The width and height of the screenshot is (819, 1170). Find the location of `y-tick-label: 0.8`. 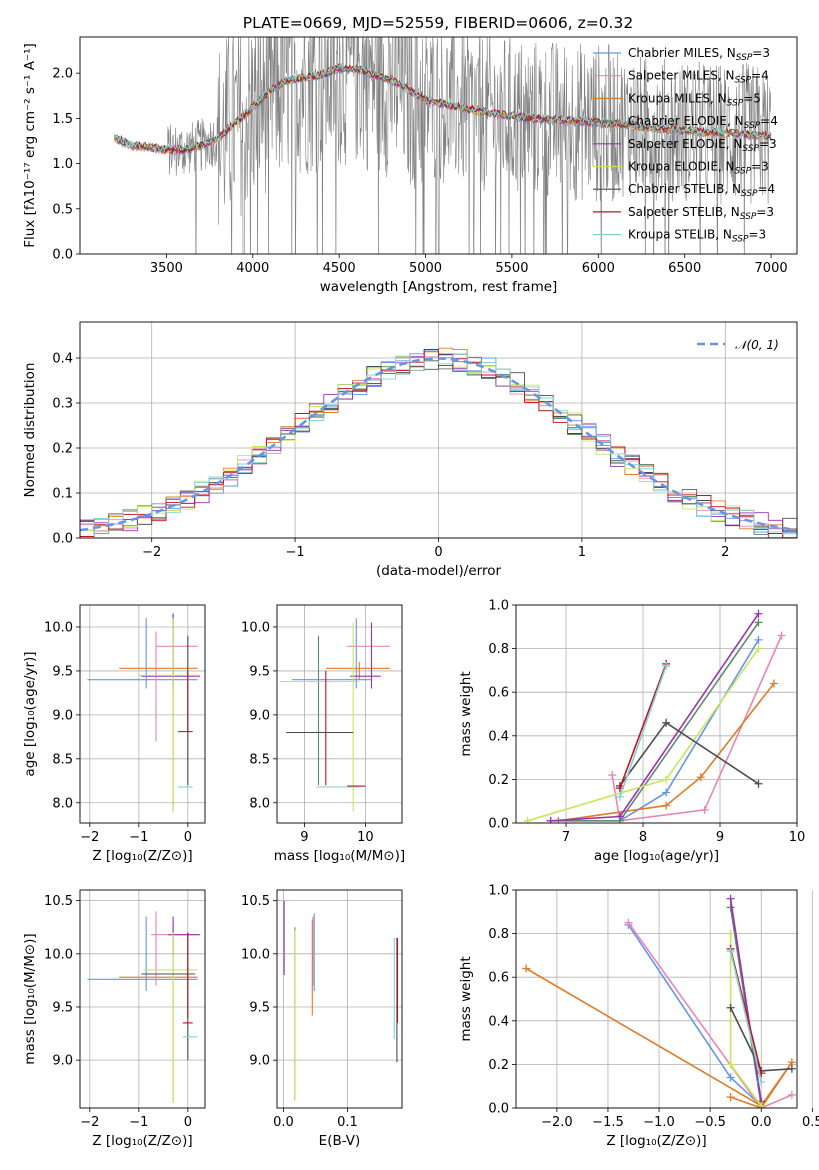

y-tick-label: 0.8 is located at coordinates (498, 649).